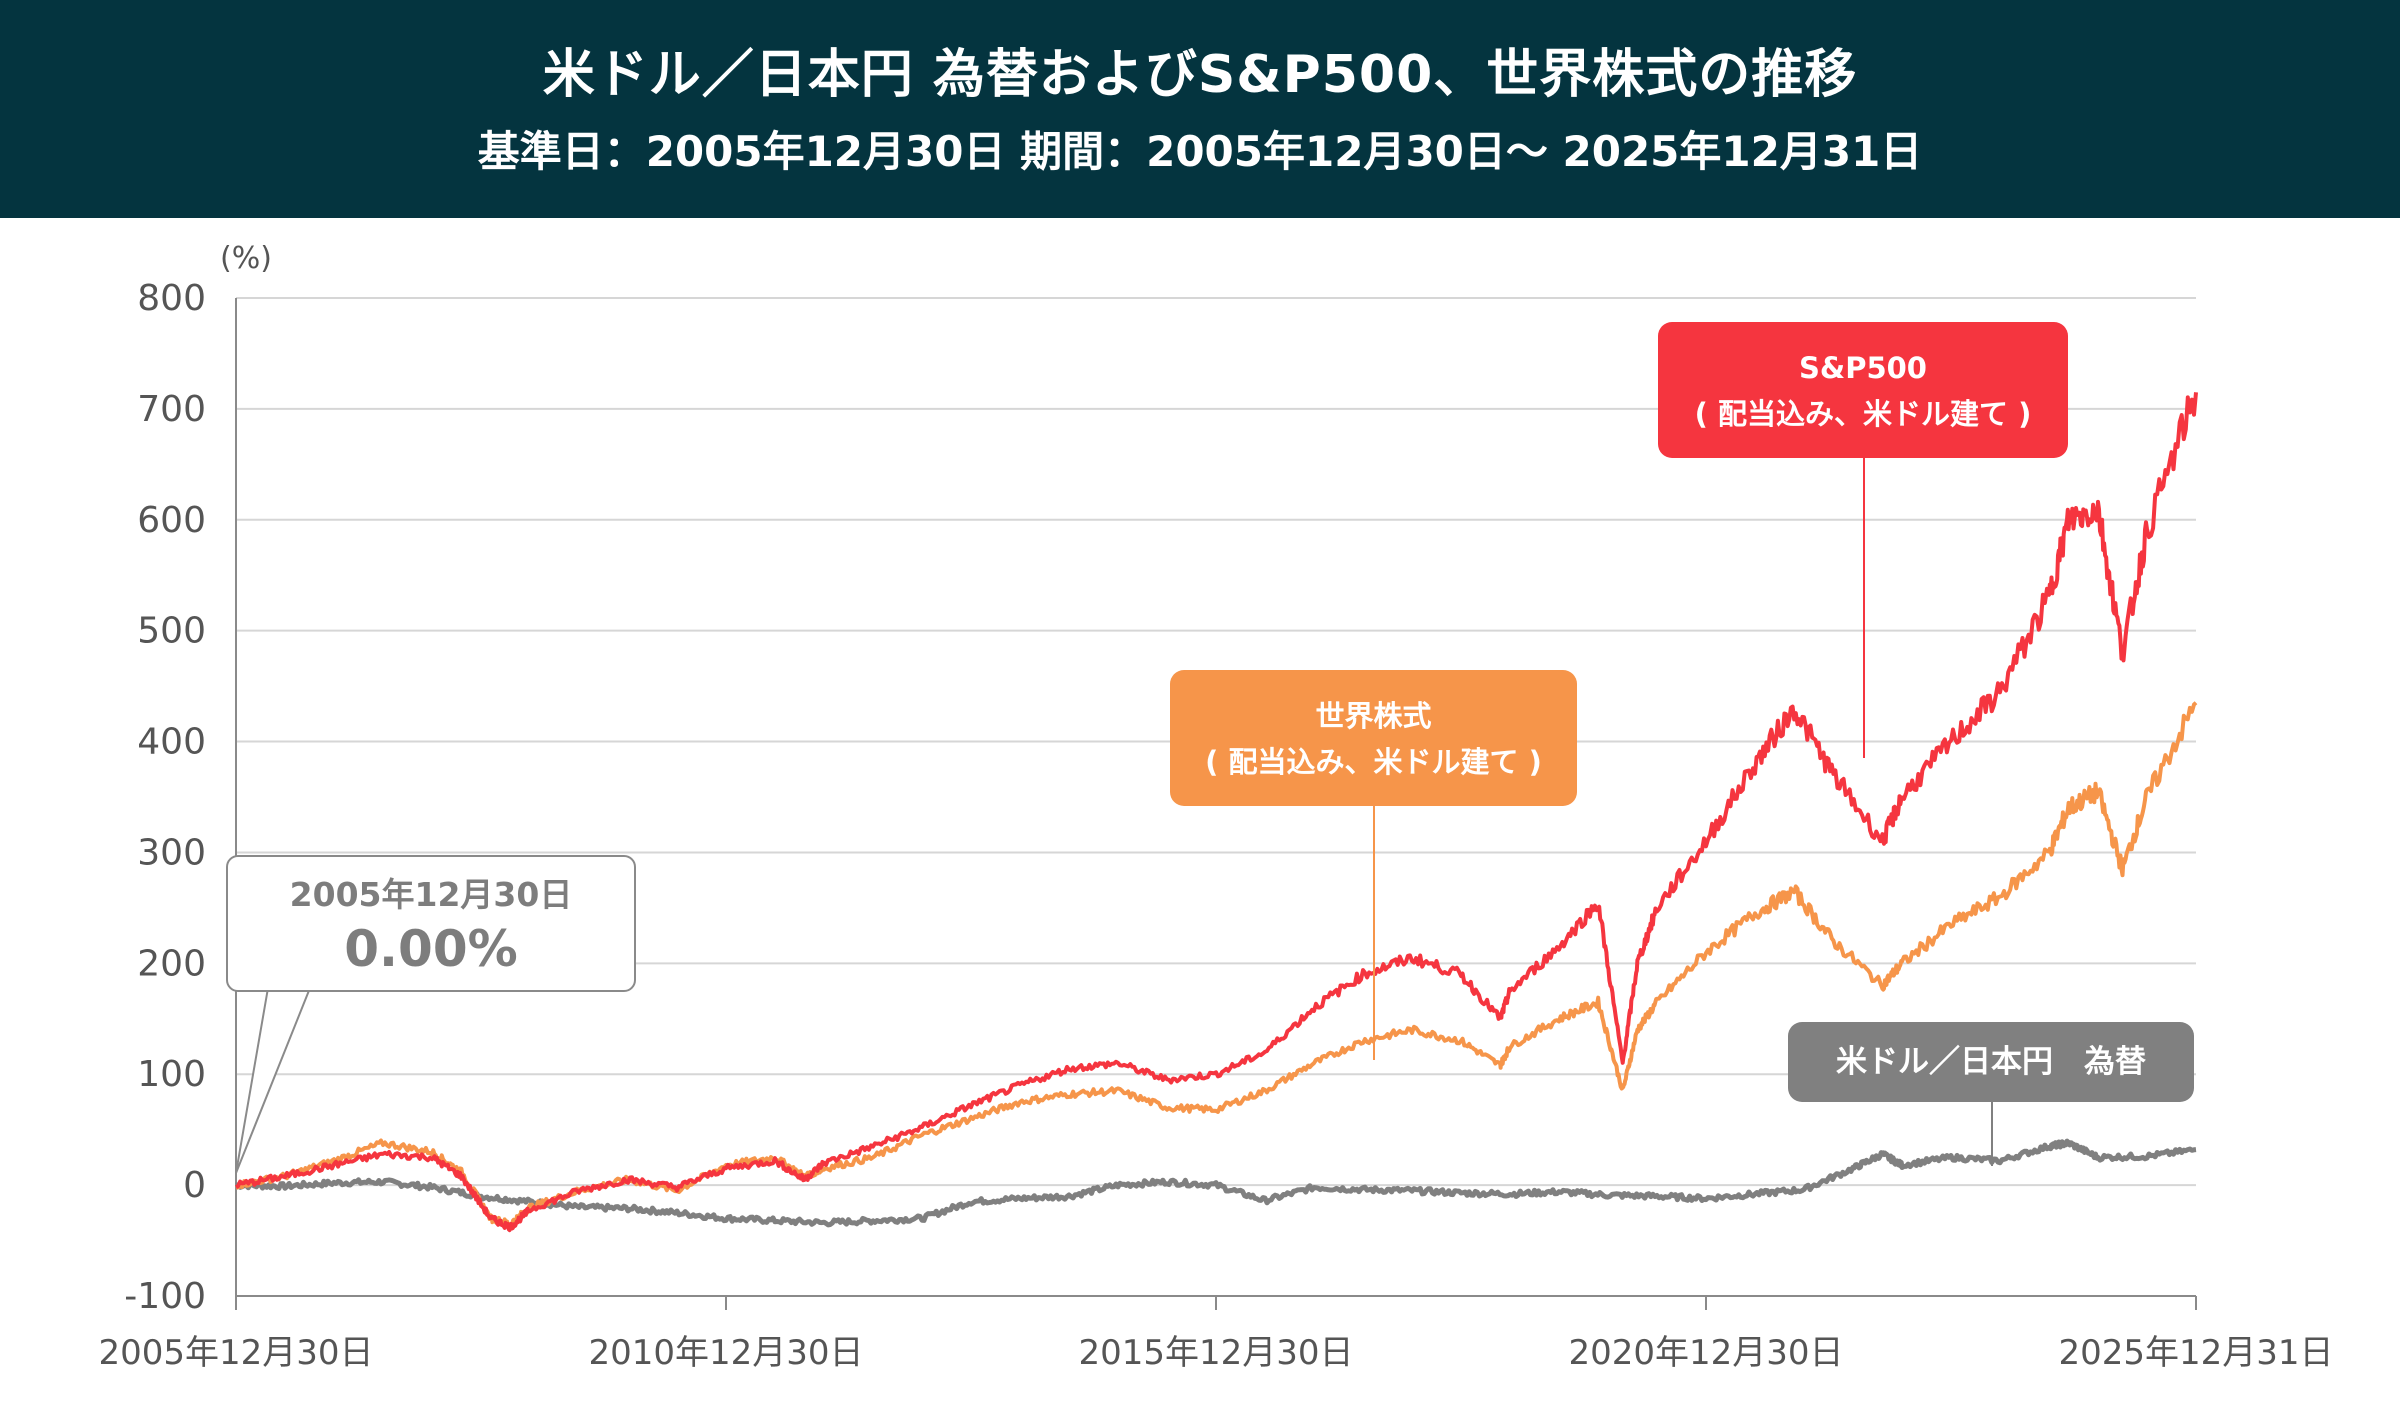 Image resolution: width=2400 pixels, height=1420 pixels. Describe the element at coordinates (431, 949) in the screenshot. I see `start-value-label: 0.00%` at that location.